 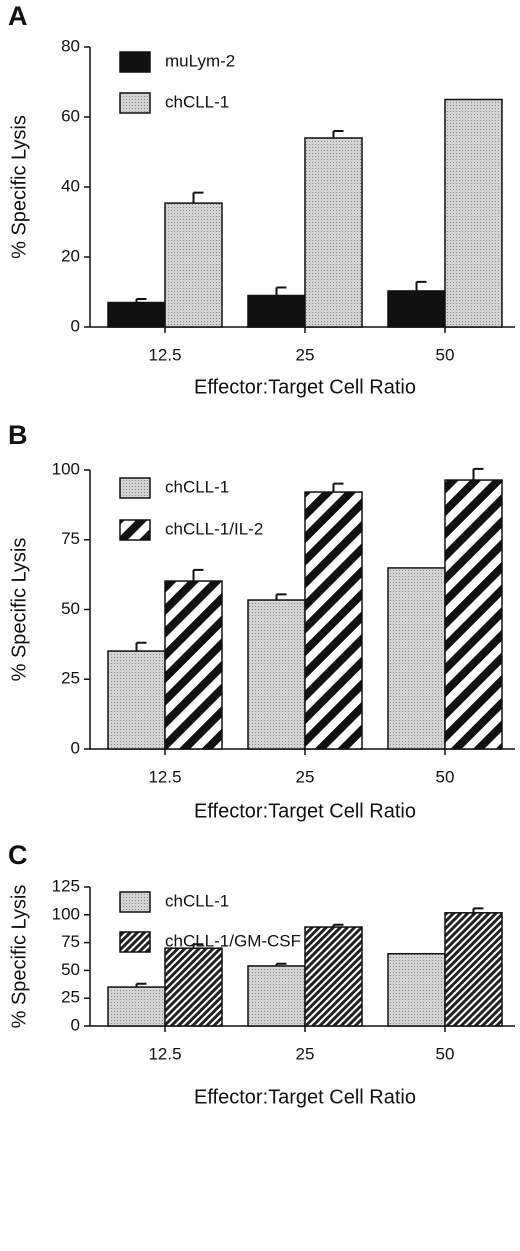 I want to click on panel-label: C, so click(x=18, y=855).